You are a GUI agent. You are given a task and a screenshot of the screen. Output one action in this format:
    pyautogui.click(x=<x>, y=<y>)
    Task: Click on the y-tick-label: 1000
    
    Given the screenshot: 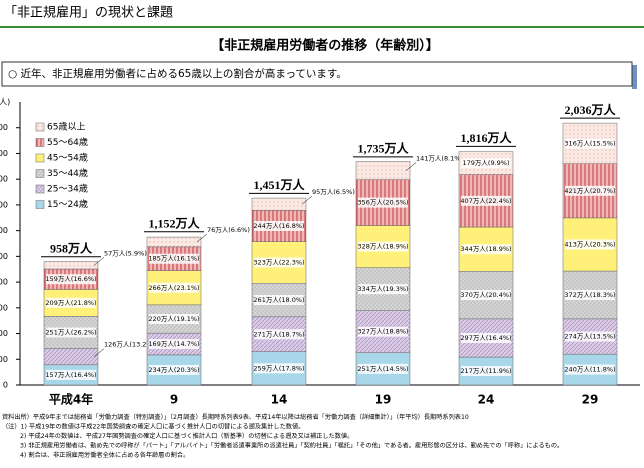 What is the action you would take?
    pyautogui.click(x=4, y=256)
    